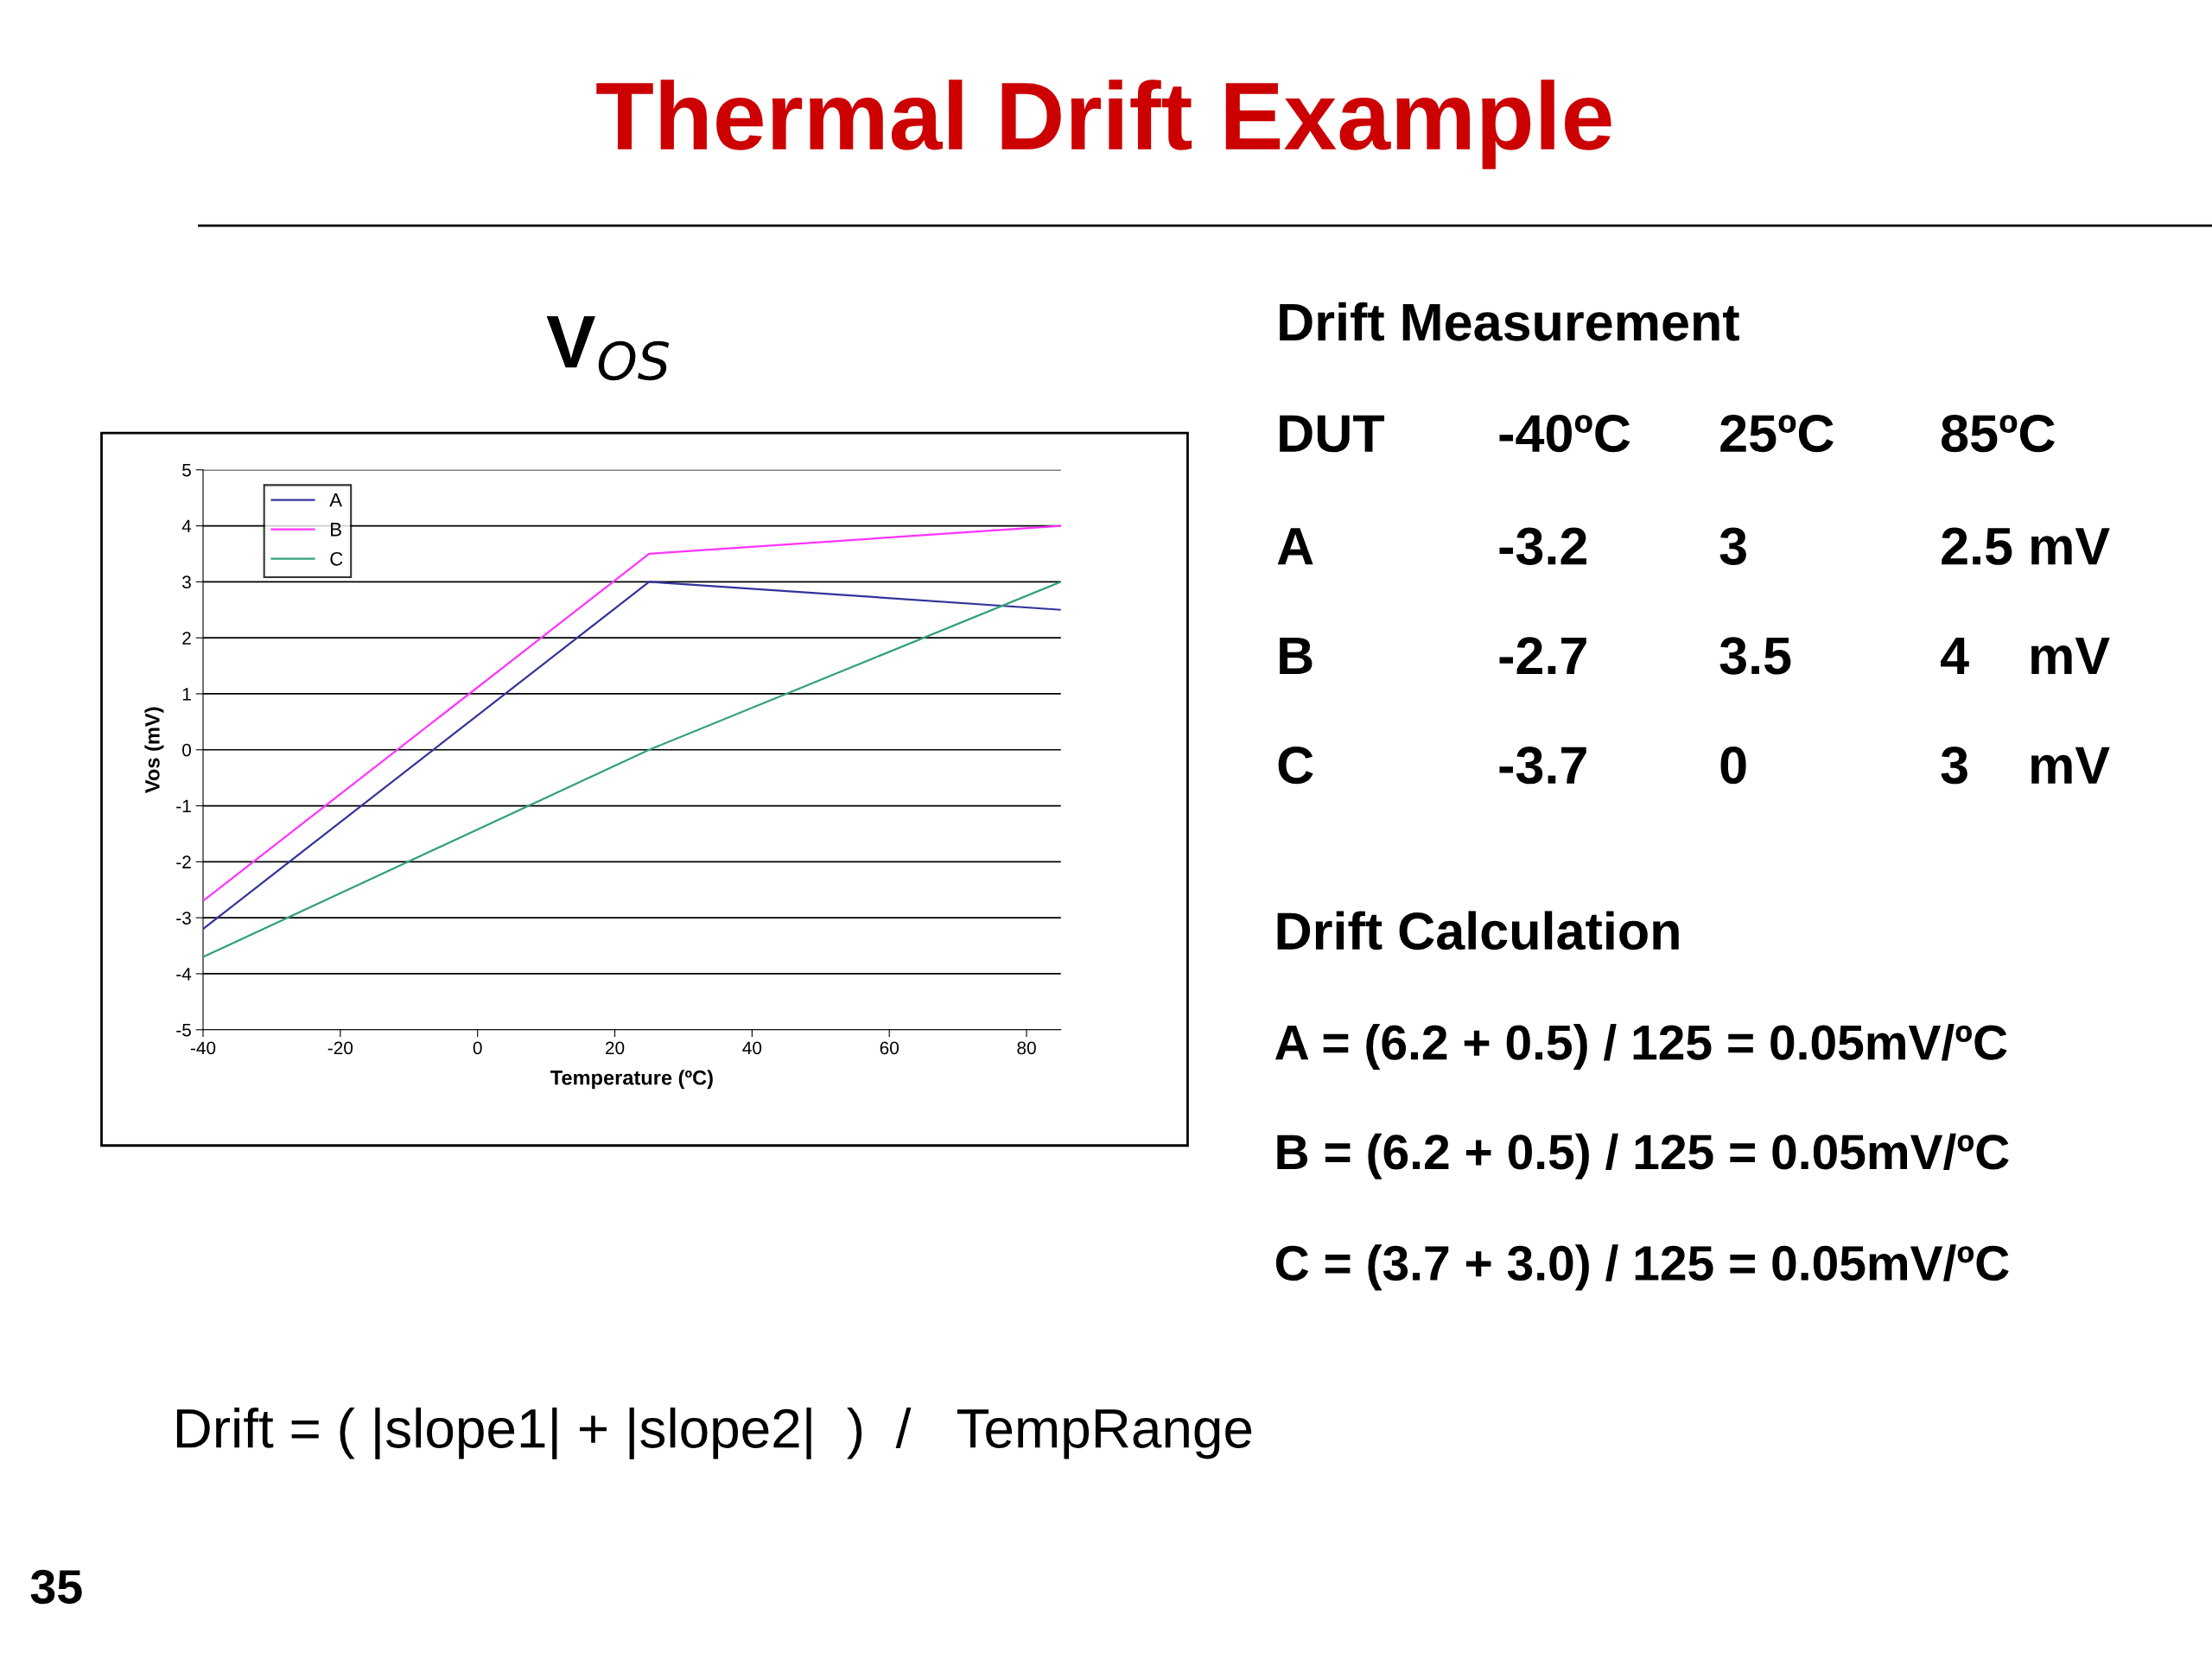 The image size is (2212, 1659). Describe the element at coordinates (1478, 930) in the screenshot. I see `text: Drift Calculation` at that location.